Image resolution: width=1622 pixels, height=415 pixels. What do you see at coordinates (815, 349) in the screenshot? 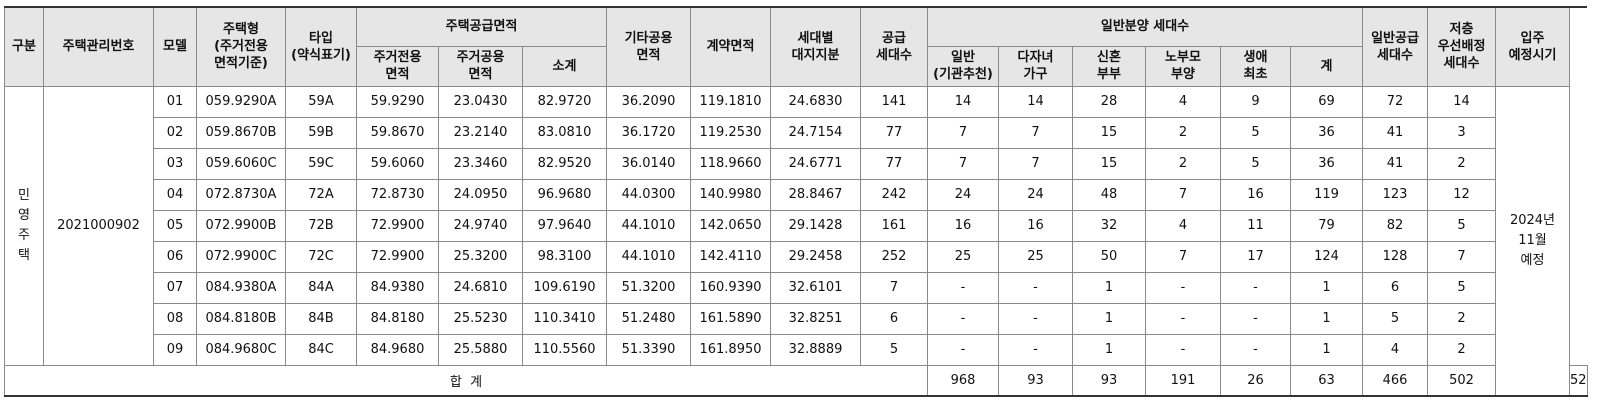
I see `cell-land-share: 32.8889` at bounding box center [815, 349].